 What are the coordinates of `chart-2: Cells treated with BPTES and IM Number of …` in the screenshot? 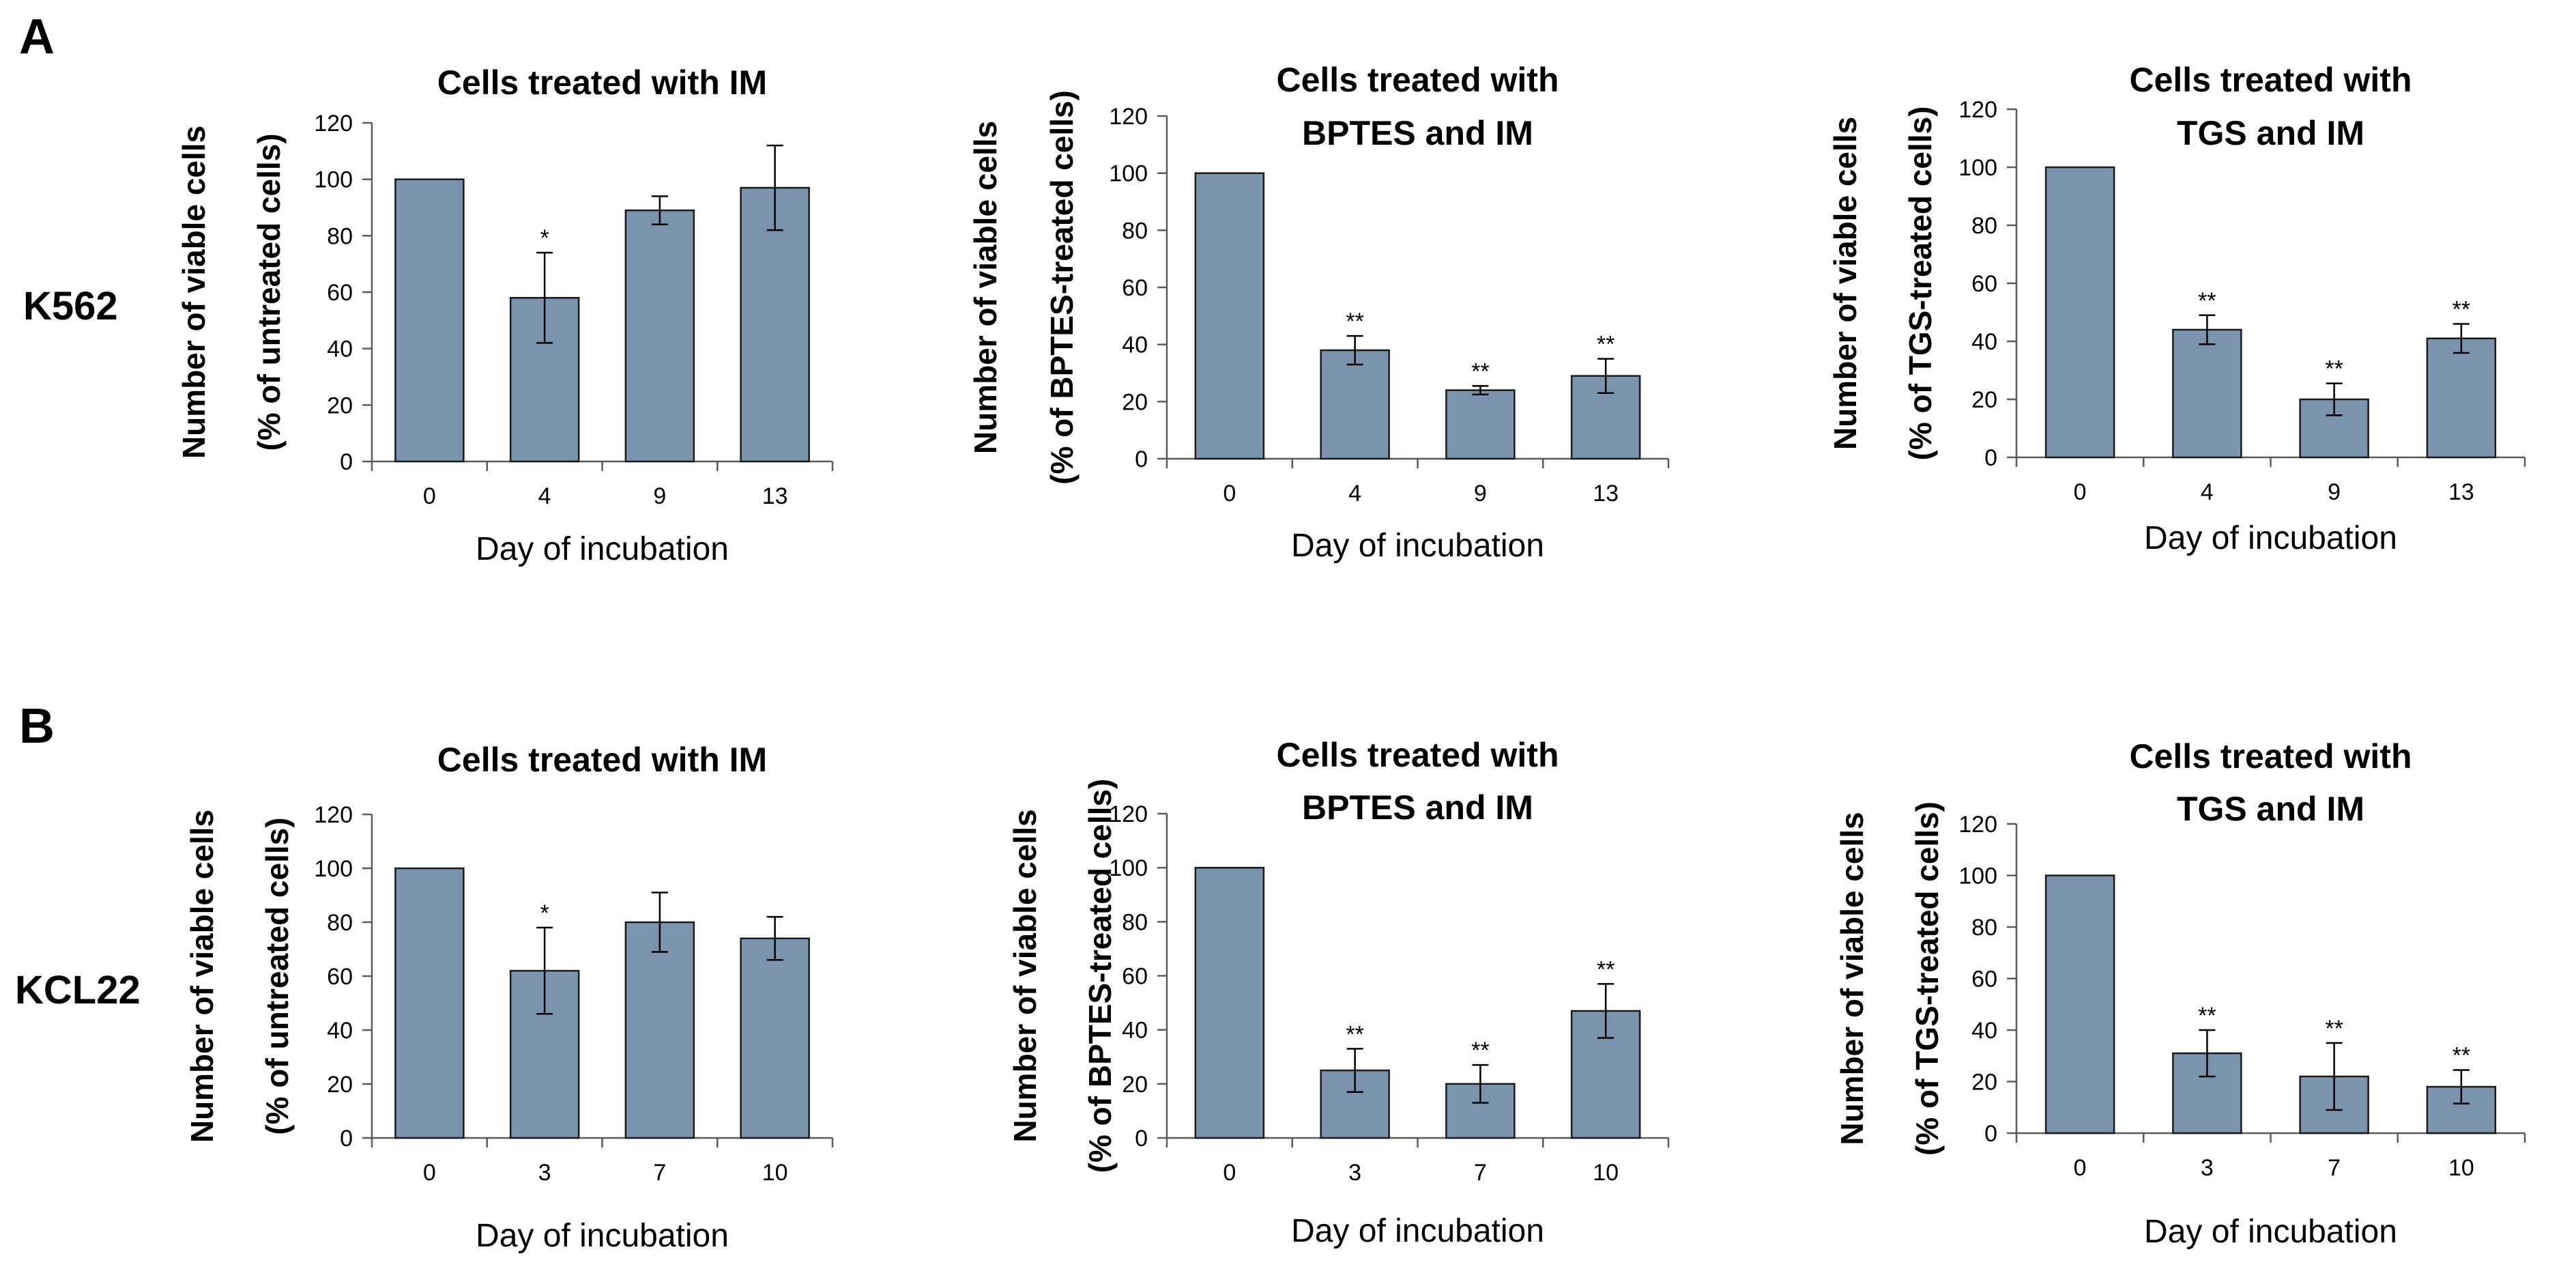 It's located at (1319, 313).